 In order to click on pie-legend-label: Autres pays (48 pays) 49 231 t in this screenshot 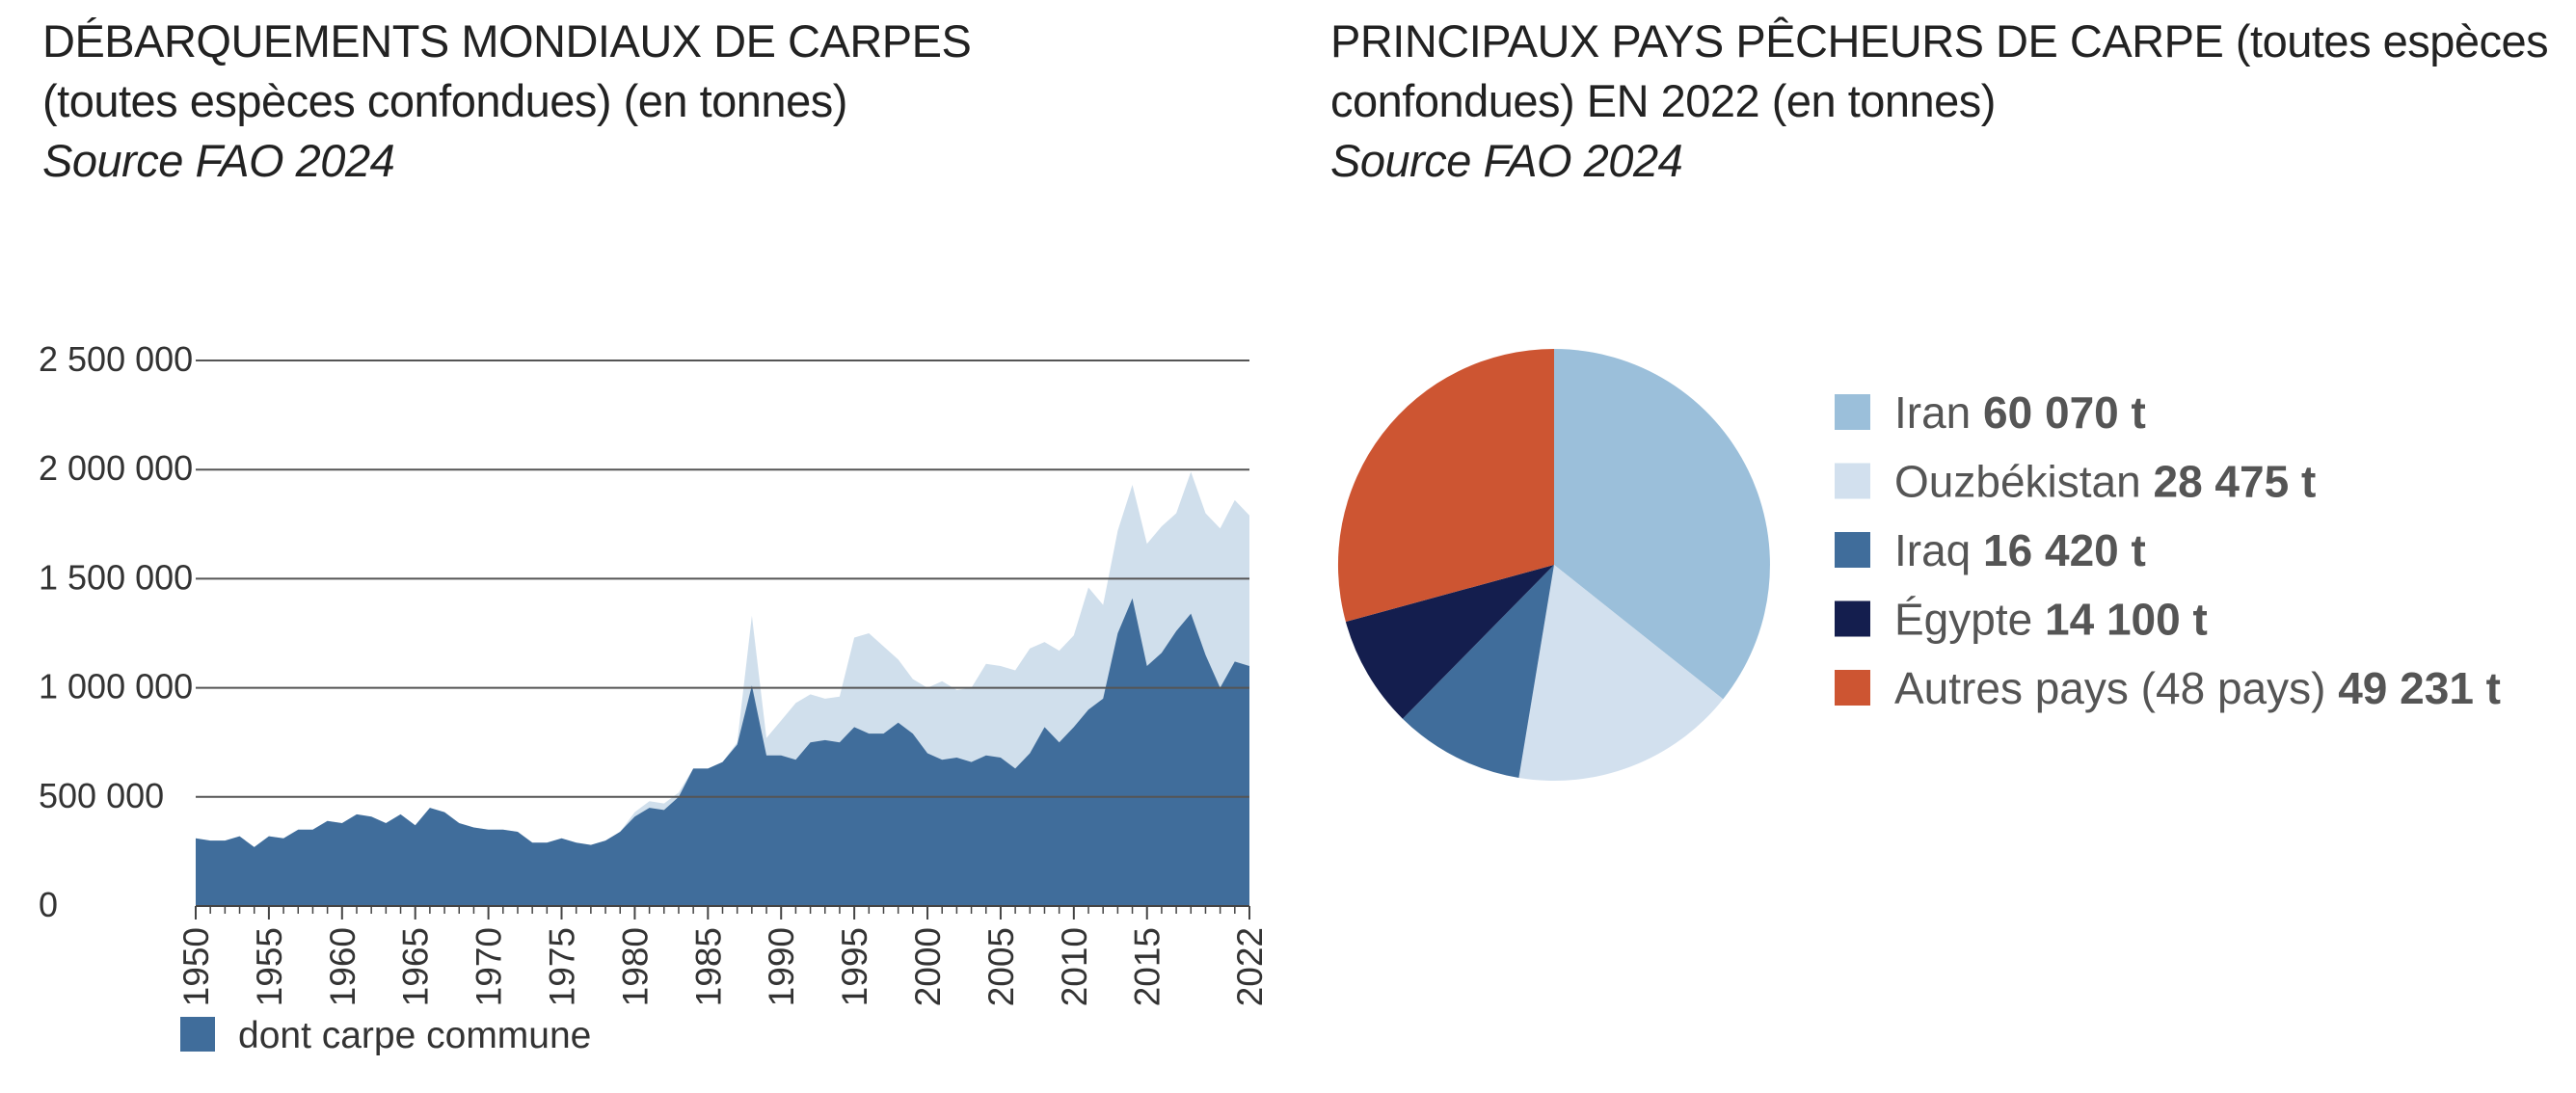, I will do `click(2197, 688)`.